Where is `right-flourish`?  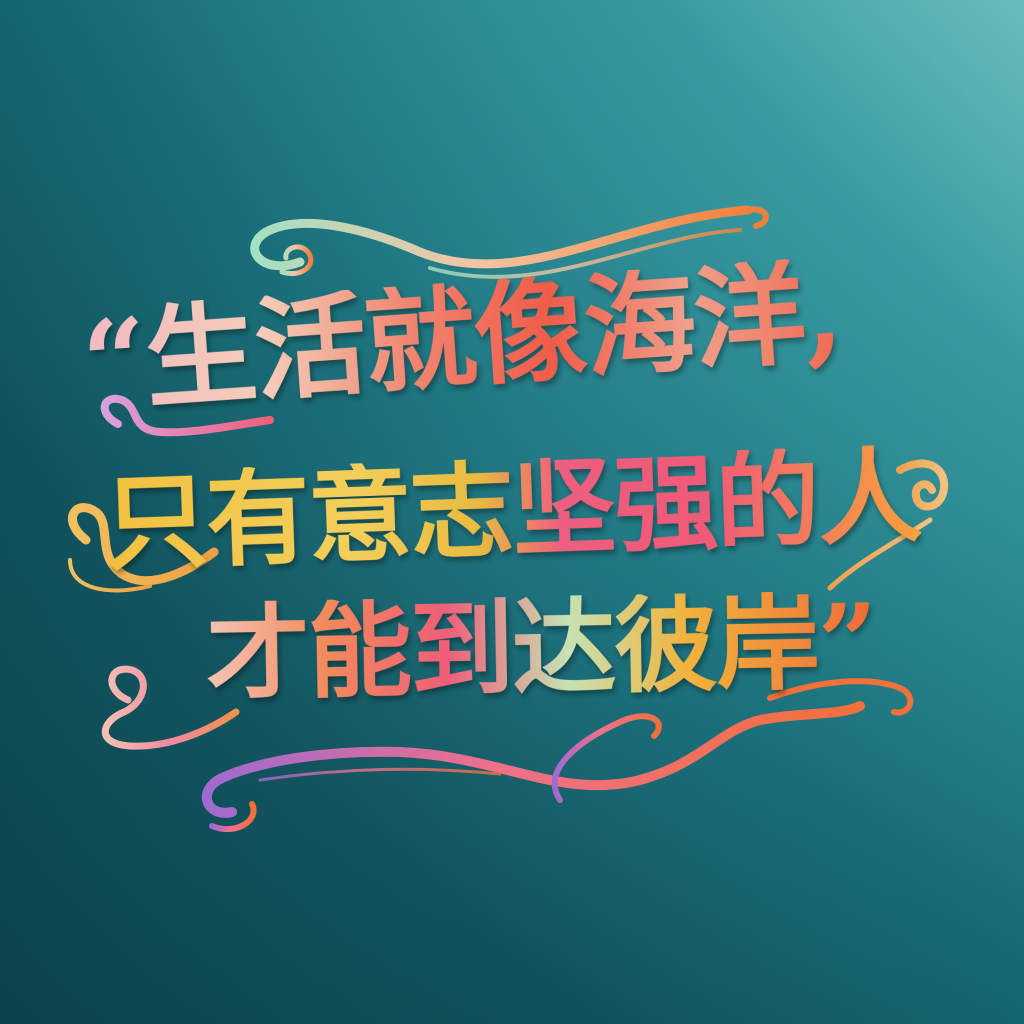 right-flourish is located at coordinates (858, 587).